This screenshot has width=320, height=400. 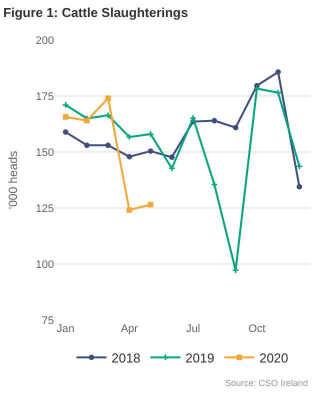 What do you see at coordinates (126, 358) in the screenshot?
I see `legend-label: 2018` at bounding box center [126, 358].